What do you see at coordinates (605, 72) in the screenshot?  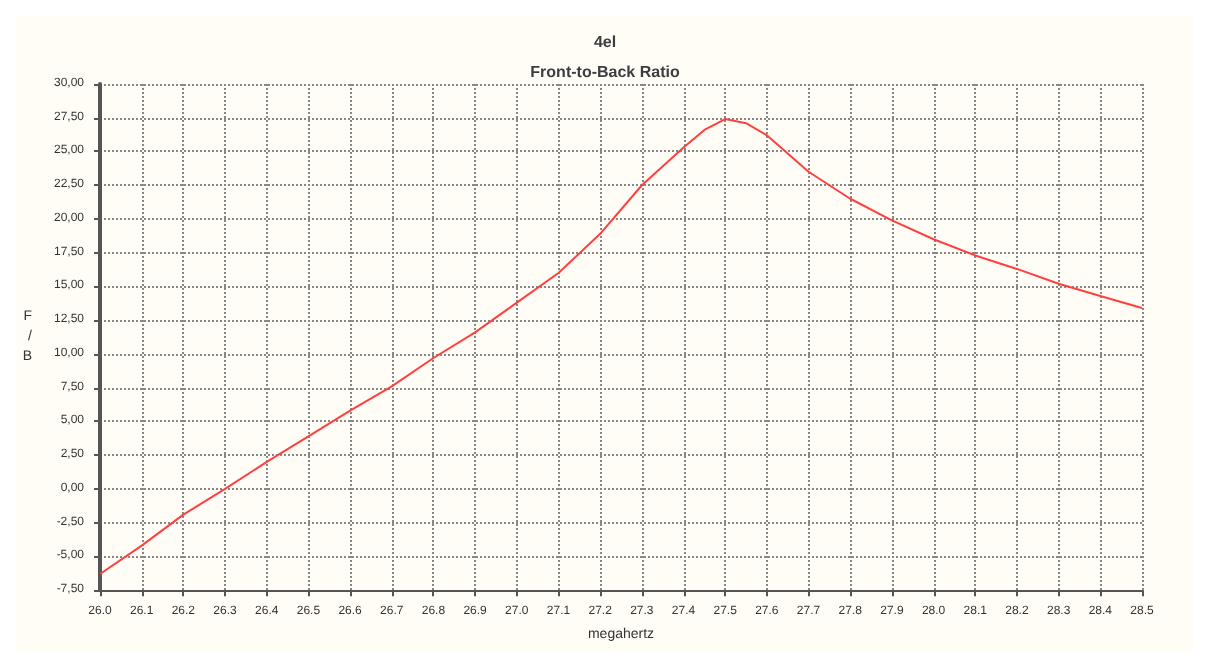 I see `chart-subtitle: Front-to-Back Ratio` at bounding box center [605, 72].